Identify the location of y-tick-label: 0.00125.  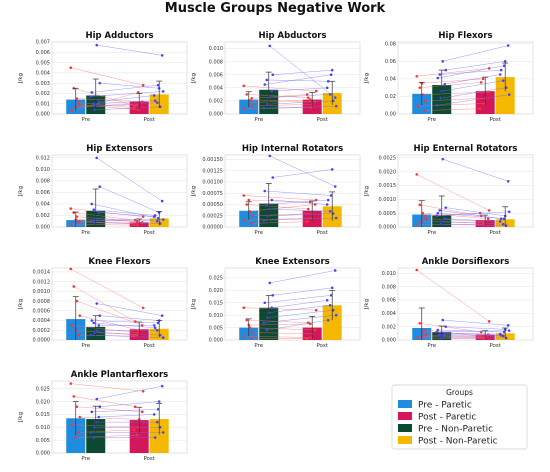
(212, 171).